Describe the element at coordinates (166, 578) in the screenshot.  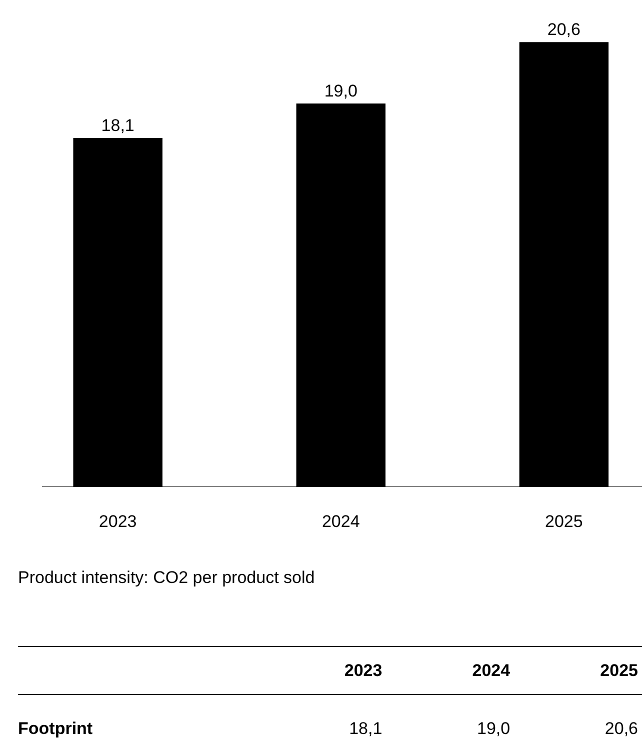
I see `text: Product intensity: CO2 per product sold` at that location.